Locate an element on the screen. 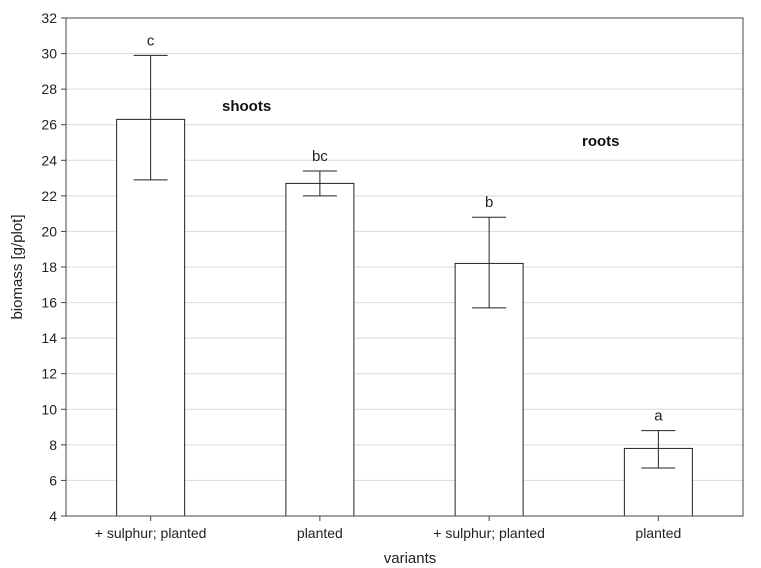  significance-label: b is located at coordinates (489, 202).